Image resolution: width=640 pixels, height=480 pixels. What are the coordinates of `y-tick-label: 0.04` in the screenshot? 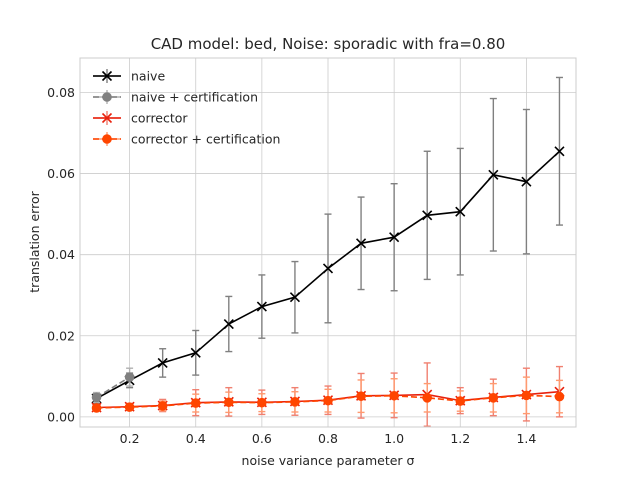 It's located at (61, 254).